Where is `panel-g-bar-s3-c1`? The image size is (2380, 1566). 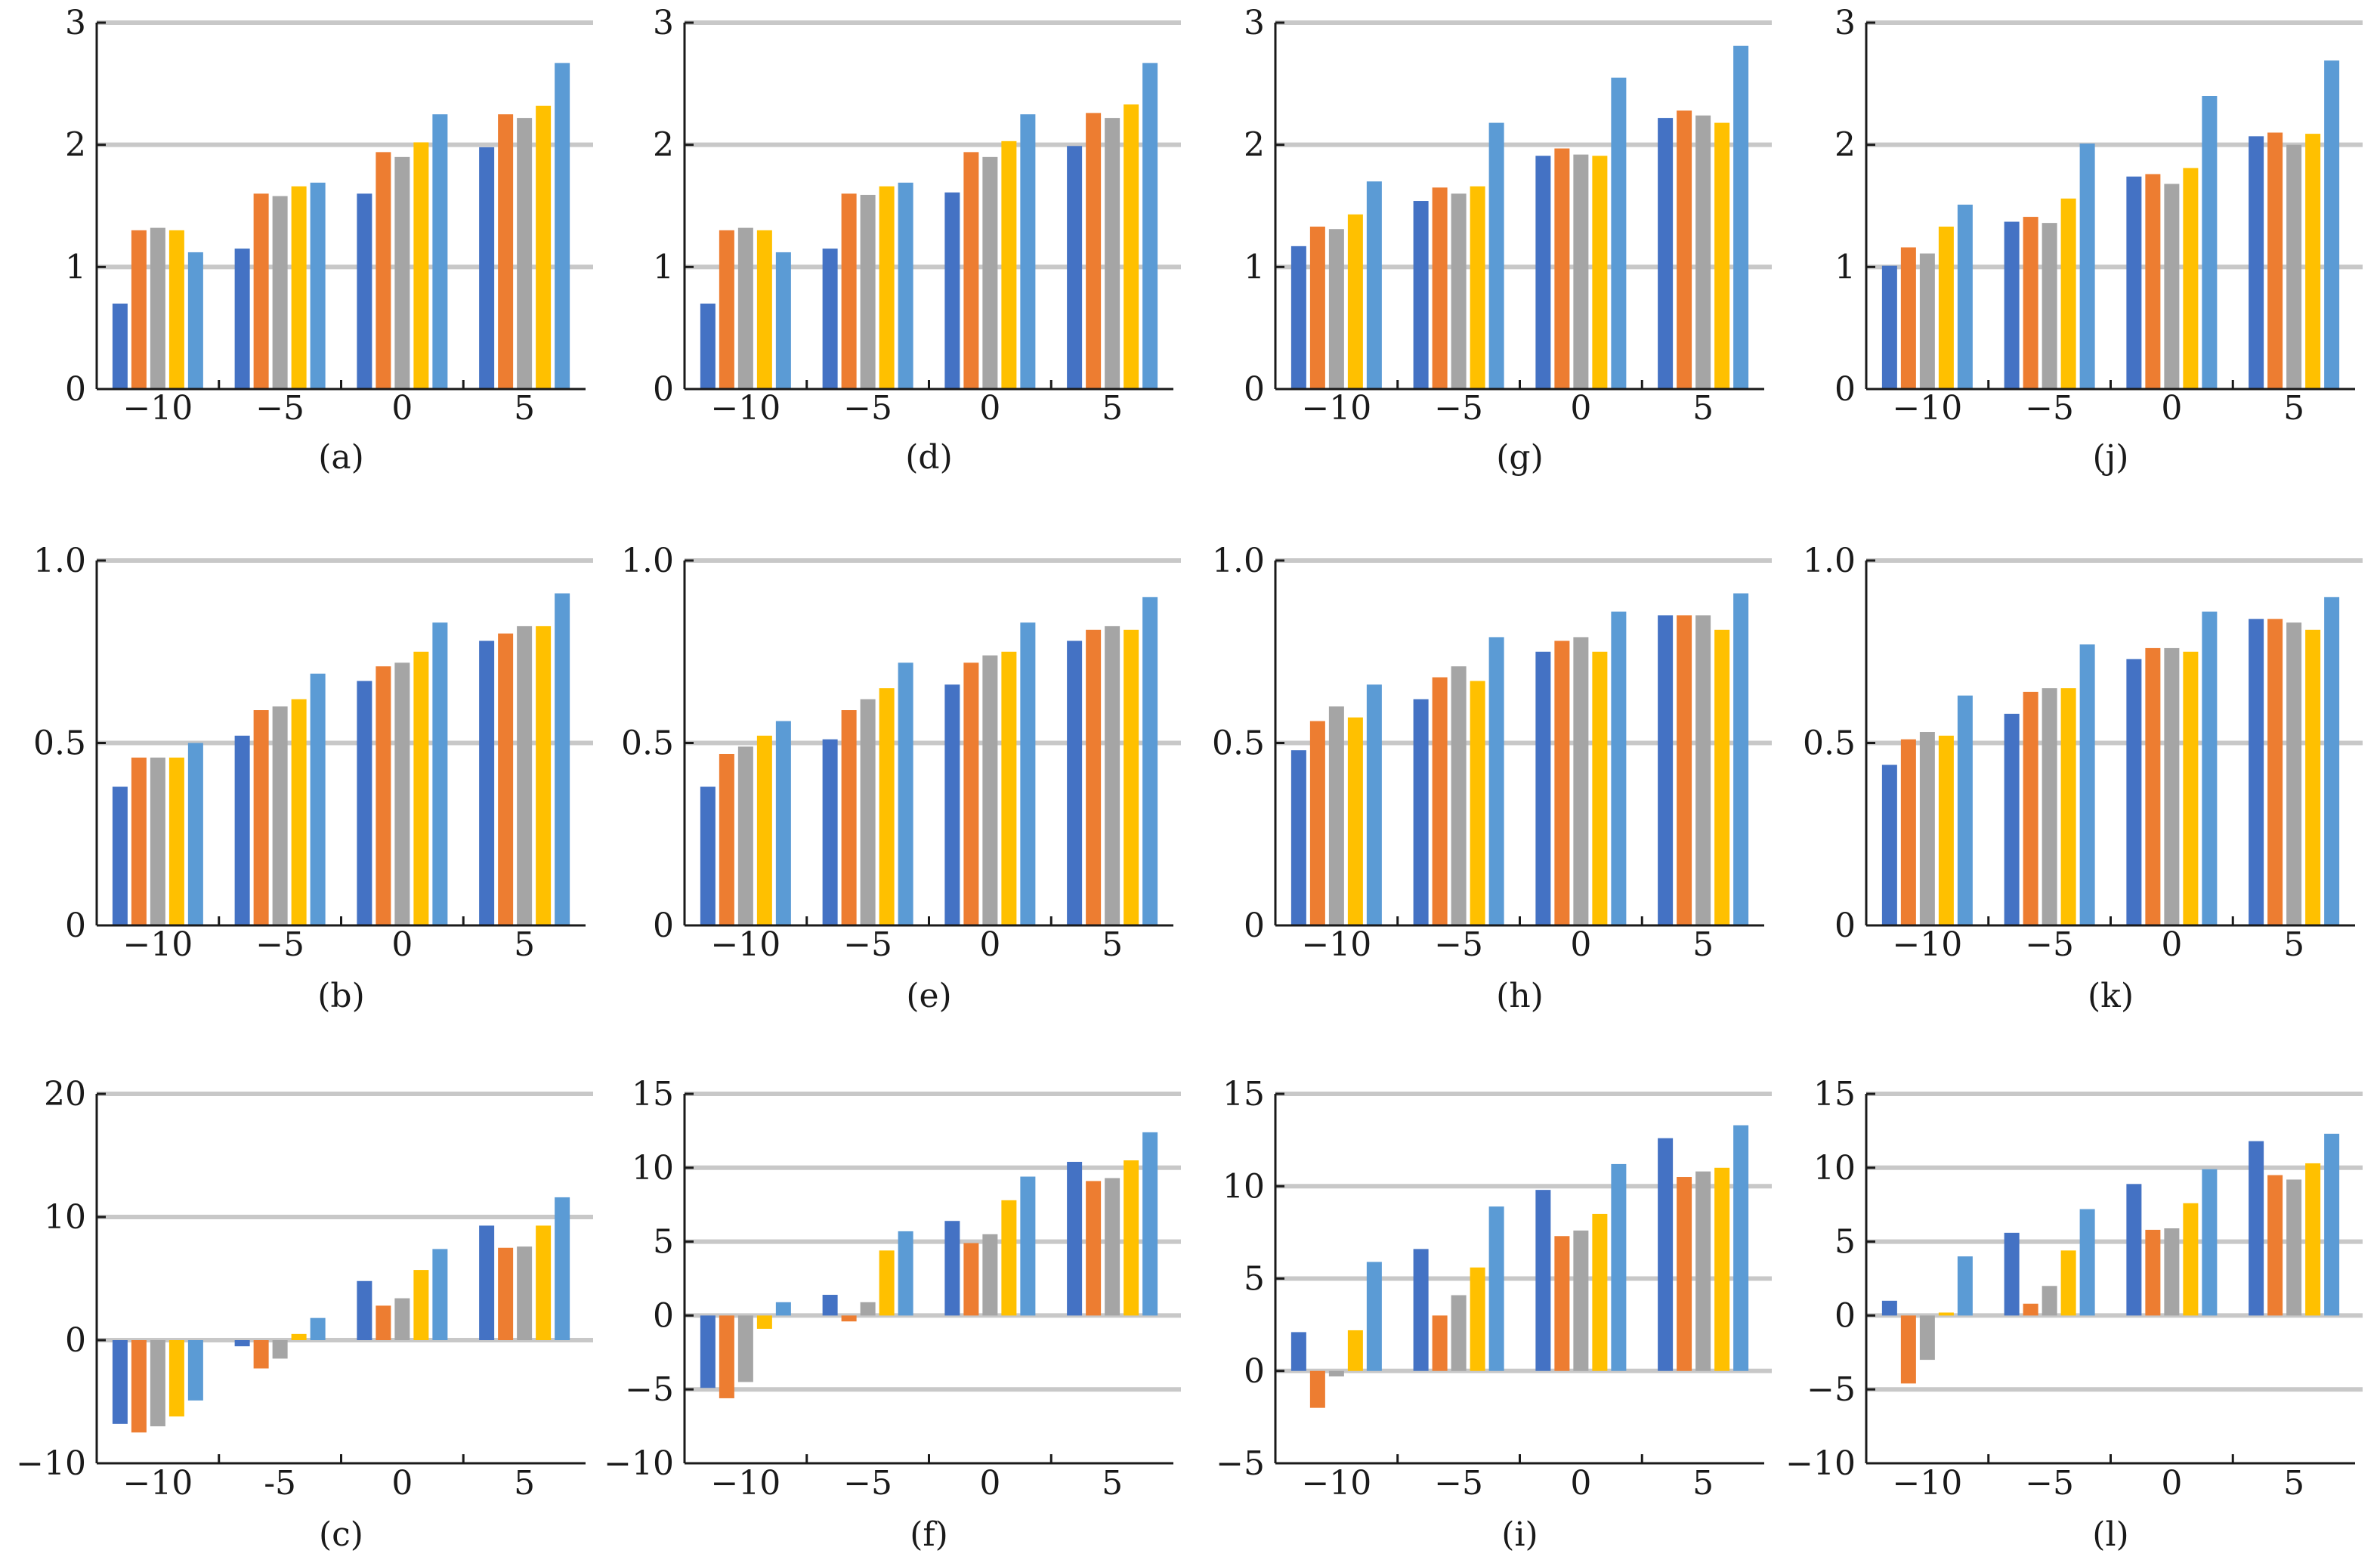 panel-g-bar-s3-c1 is located at coordinates (1336, 309).